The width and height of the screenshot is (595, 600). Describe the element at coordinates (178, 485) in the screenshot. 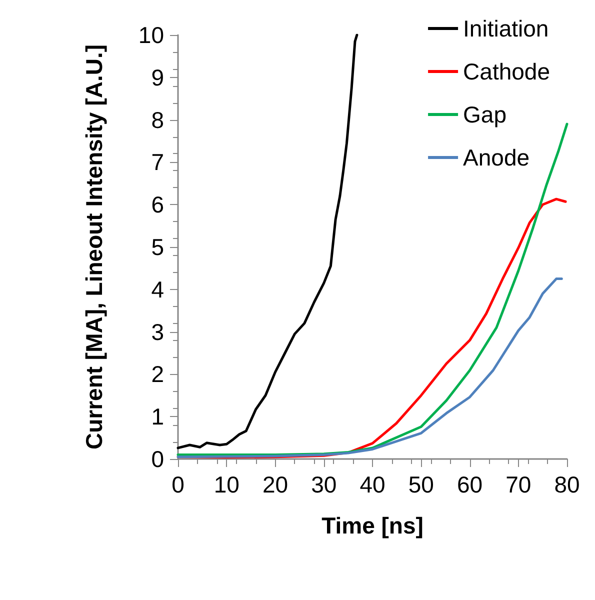

I see `x-tick-label: 0` at that location.